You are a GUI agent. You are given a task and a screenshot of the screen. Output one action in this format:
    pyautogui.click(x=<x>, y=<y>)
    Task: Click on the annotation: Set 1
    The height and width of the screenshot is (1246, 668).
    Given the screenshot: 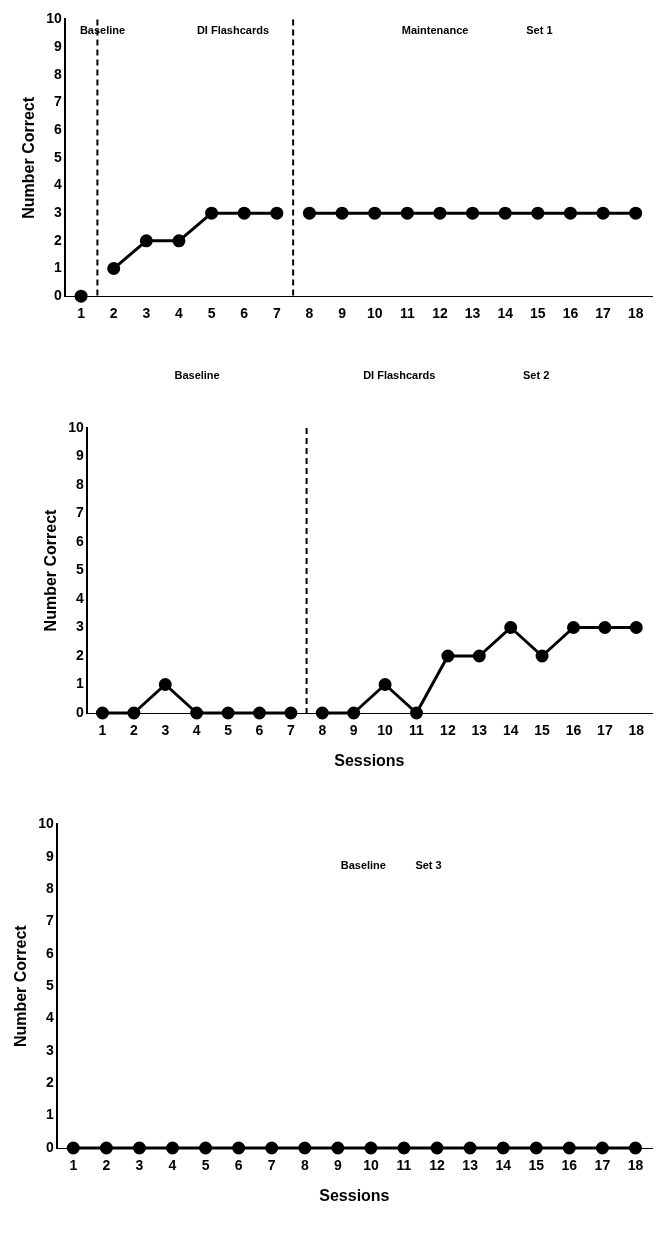 What is the action you would take?
    pyautogui.click(x=539, y=30)
    